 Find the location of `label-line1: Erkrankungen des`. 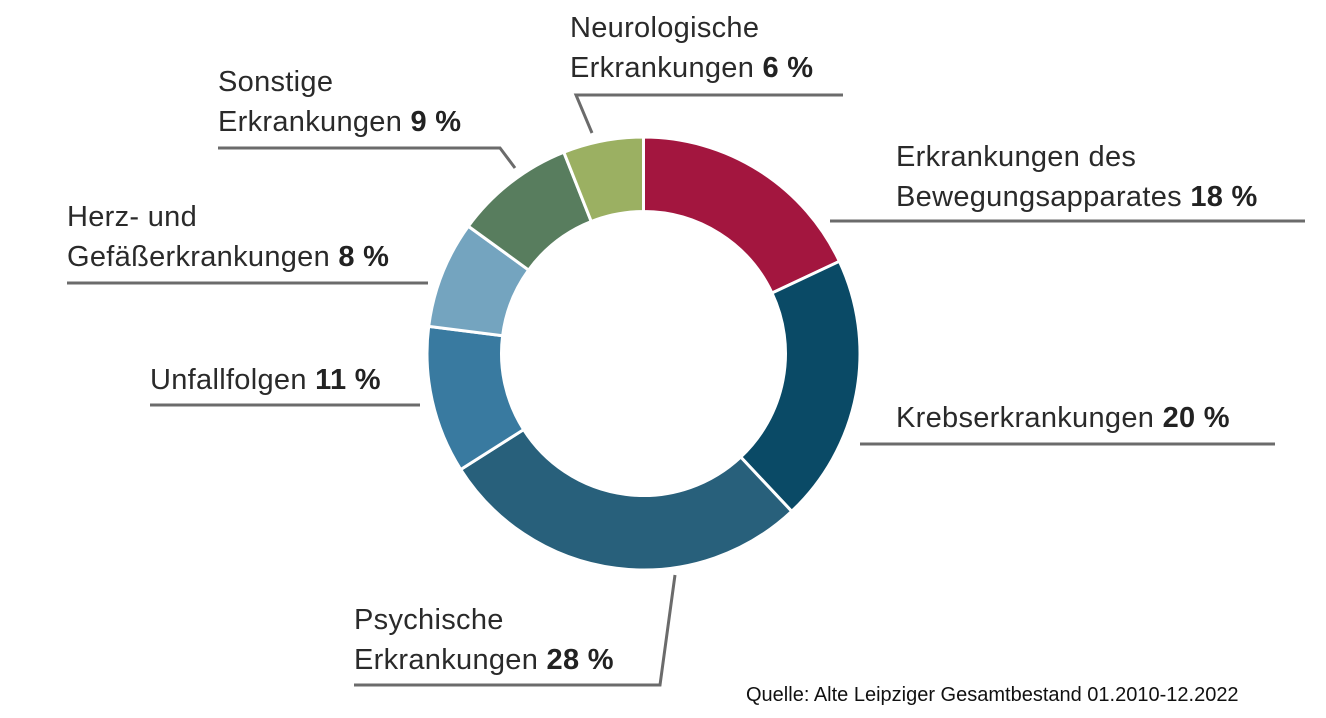

label-line1: Erkrankungen des is located at coordinates (1016, 157).